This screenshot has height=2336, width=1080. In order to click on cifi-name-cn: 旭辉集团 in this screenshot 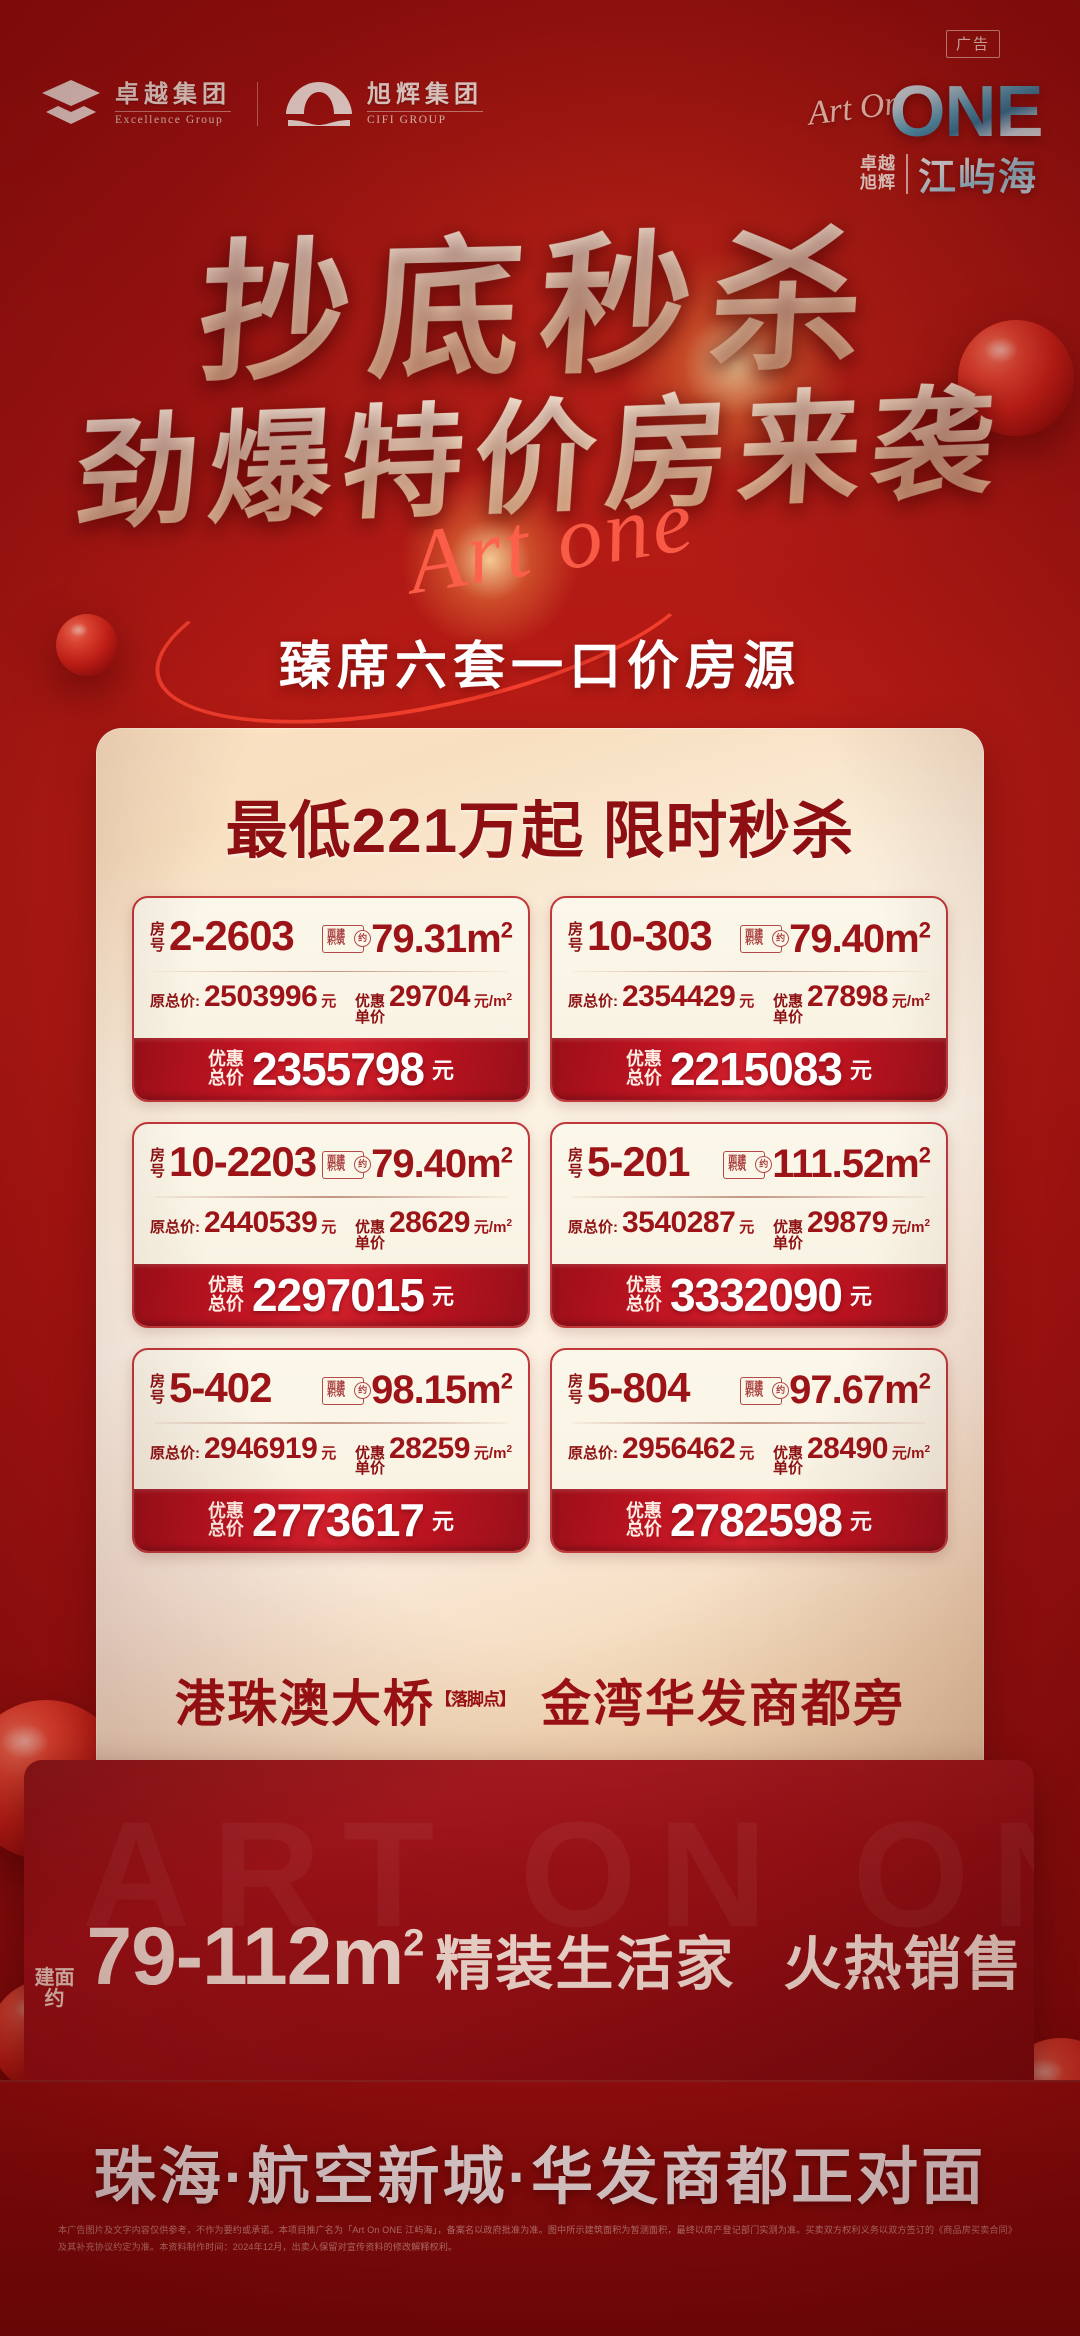, I will do `click(425, 95)`.